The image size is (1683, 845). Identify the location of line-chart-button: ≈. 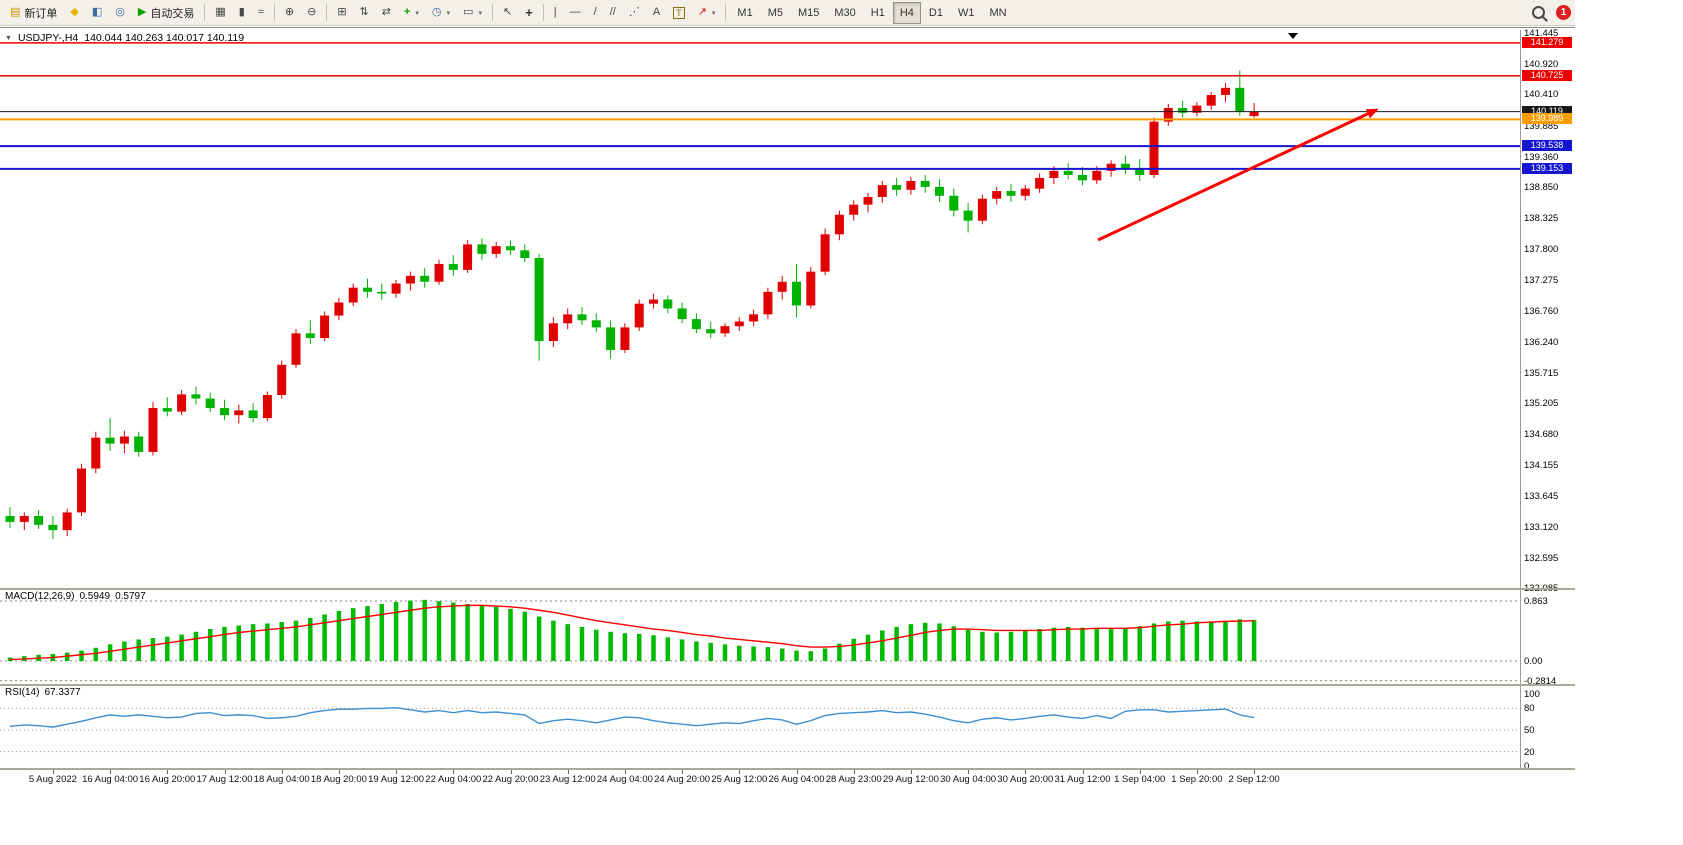
(261, 13).